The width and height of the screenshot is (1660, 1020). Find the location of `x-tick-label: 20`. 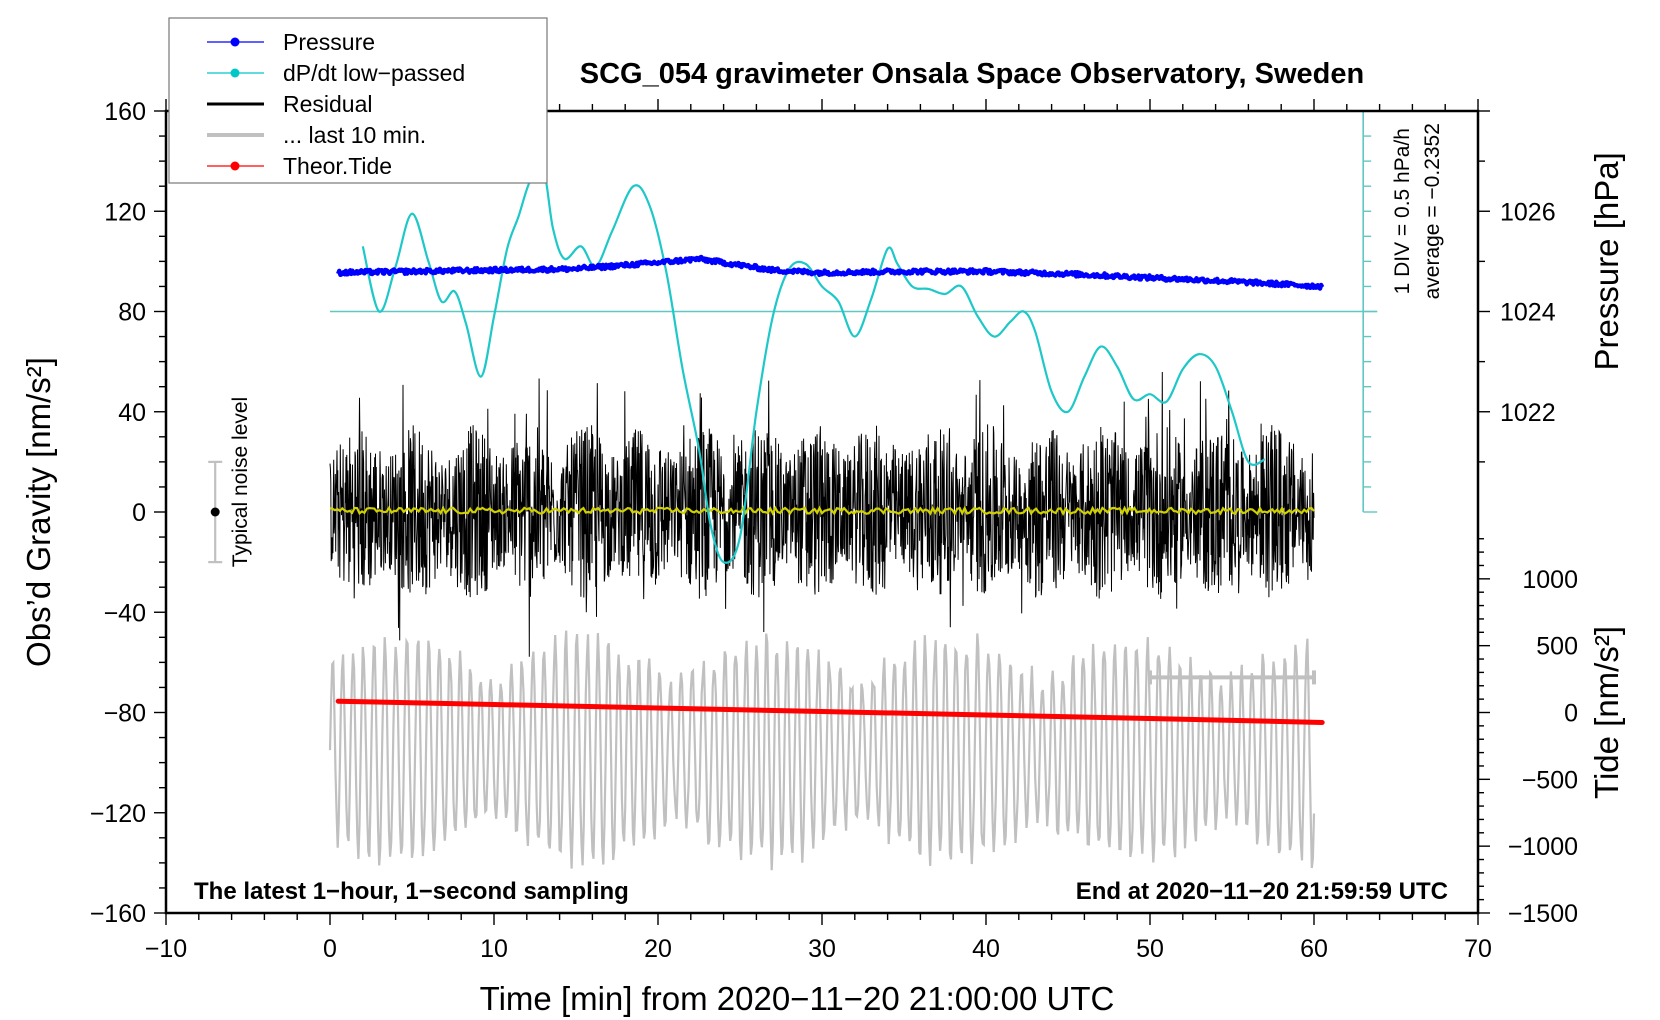

x-tick-label: 20 is located at coordinates (658, 949).